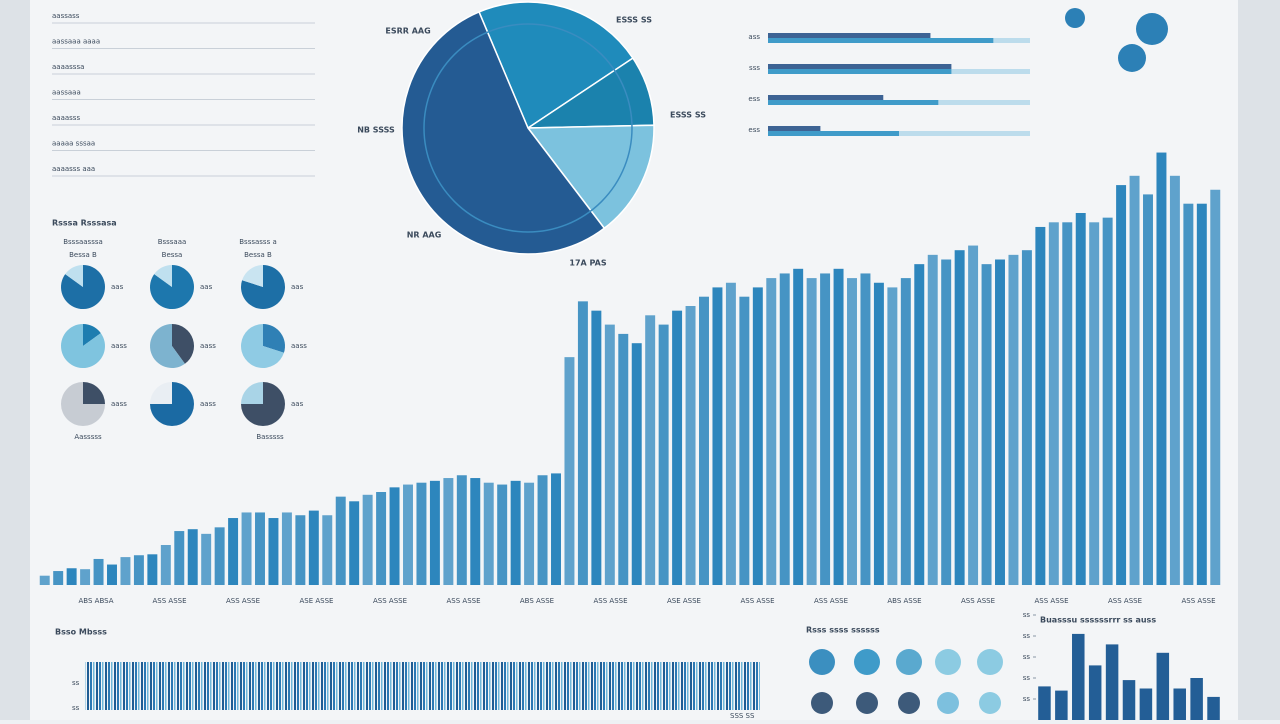 Image resolution: width=1280 pixels, height=724 pixels. I want to click on list-item: aaaasssa, so click(68, 67).